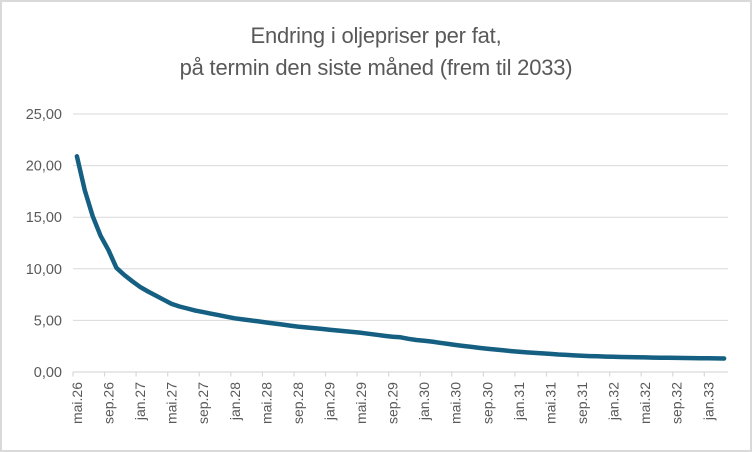 Image resolution: width=752 pixels, height=452 pixels. Describe the element at coordinates (44, 218) in the screenshot. I see `y-axis-tick-label: 15,00` at that location.